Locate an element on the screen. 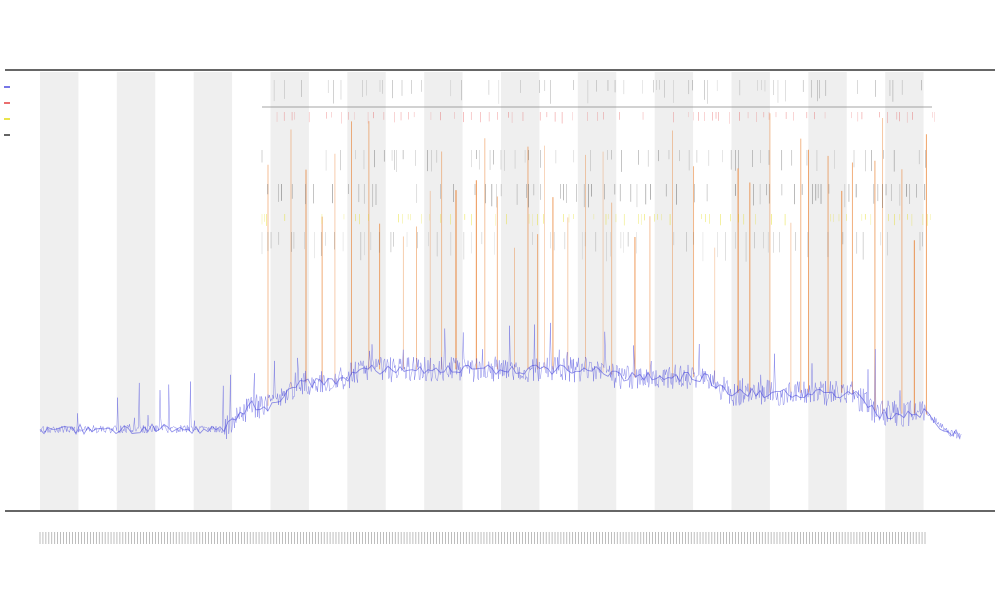 The height and width of the screenshot is (600, 1000). series-line-smoothed is located at coordinates (500, 402).